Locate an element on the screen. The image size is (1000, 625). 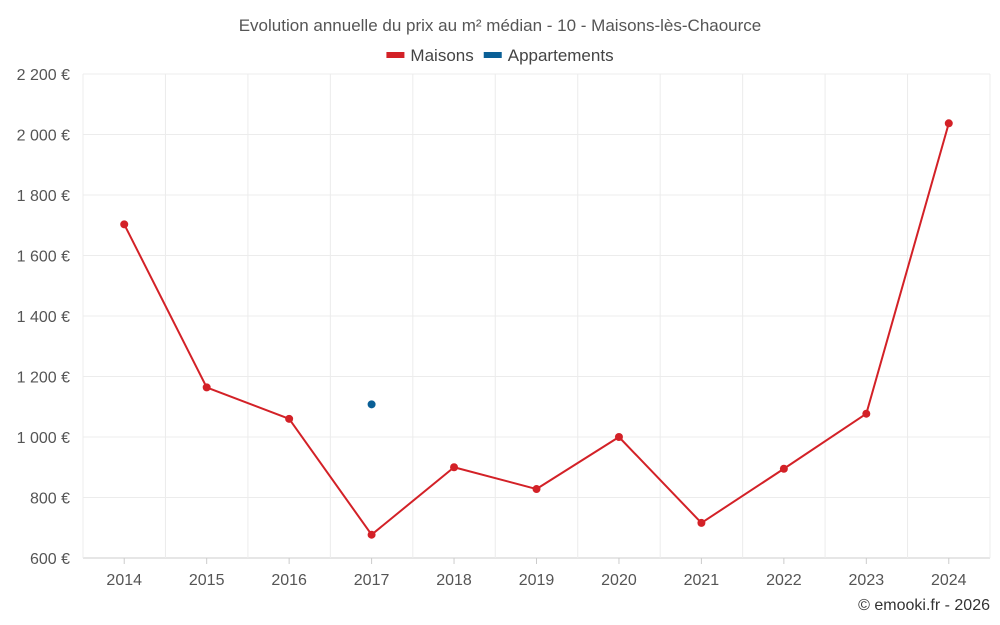
y-tick-label: 600 € is located at coordinates (50, 559).